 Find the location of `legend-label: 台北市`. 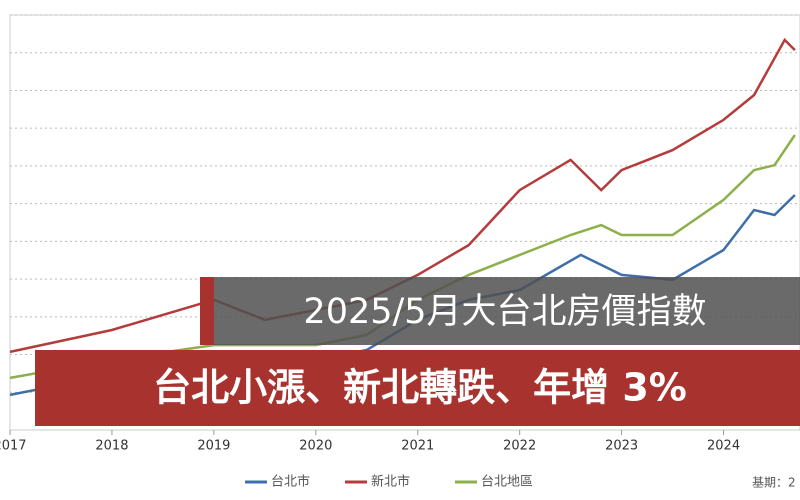

legend-label: 台北市 is located at coordinates (290, 482).